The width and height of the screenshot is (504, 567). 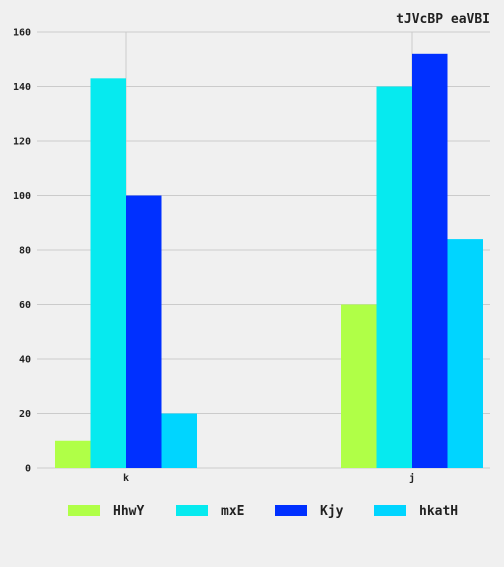 I want to click on bar-Kjy-k, so click(x=144, y=331).